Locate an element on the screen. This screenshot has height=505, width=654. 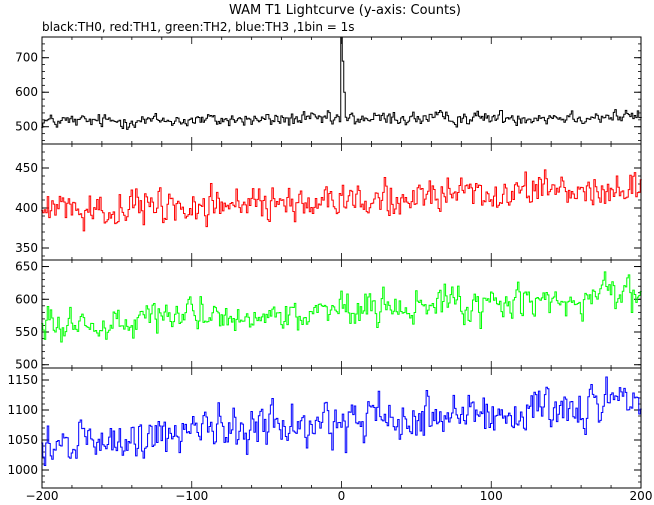
y-tick-label: 1100 is located at coordinates (22, 410).